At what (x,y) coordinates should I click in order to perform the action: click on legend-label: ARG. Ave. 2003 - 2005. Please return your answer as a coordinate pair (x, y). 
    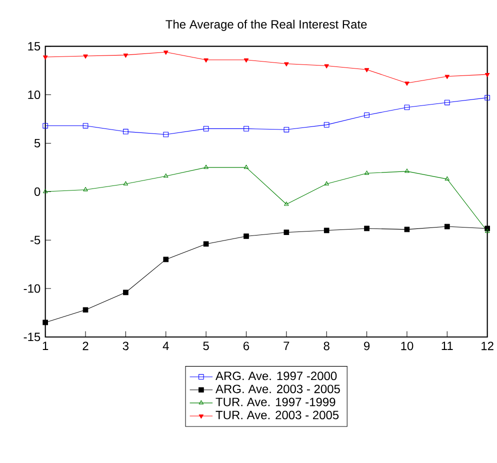
    Looking at the image, I should click on (278, 389).